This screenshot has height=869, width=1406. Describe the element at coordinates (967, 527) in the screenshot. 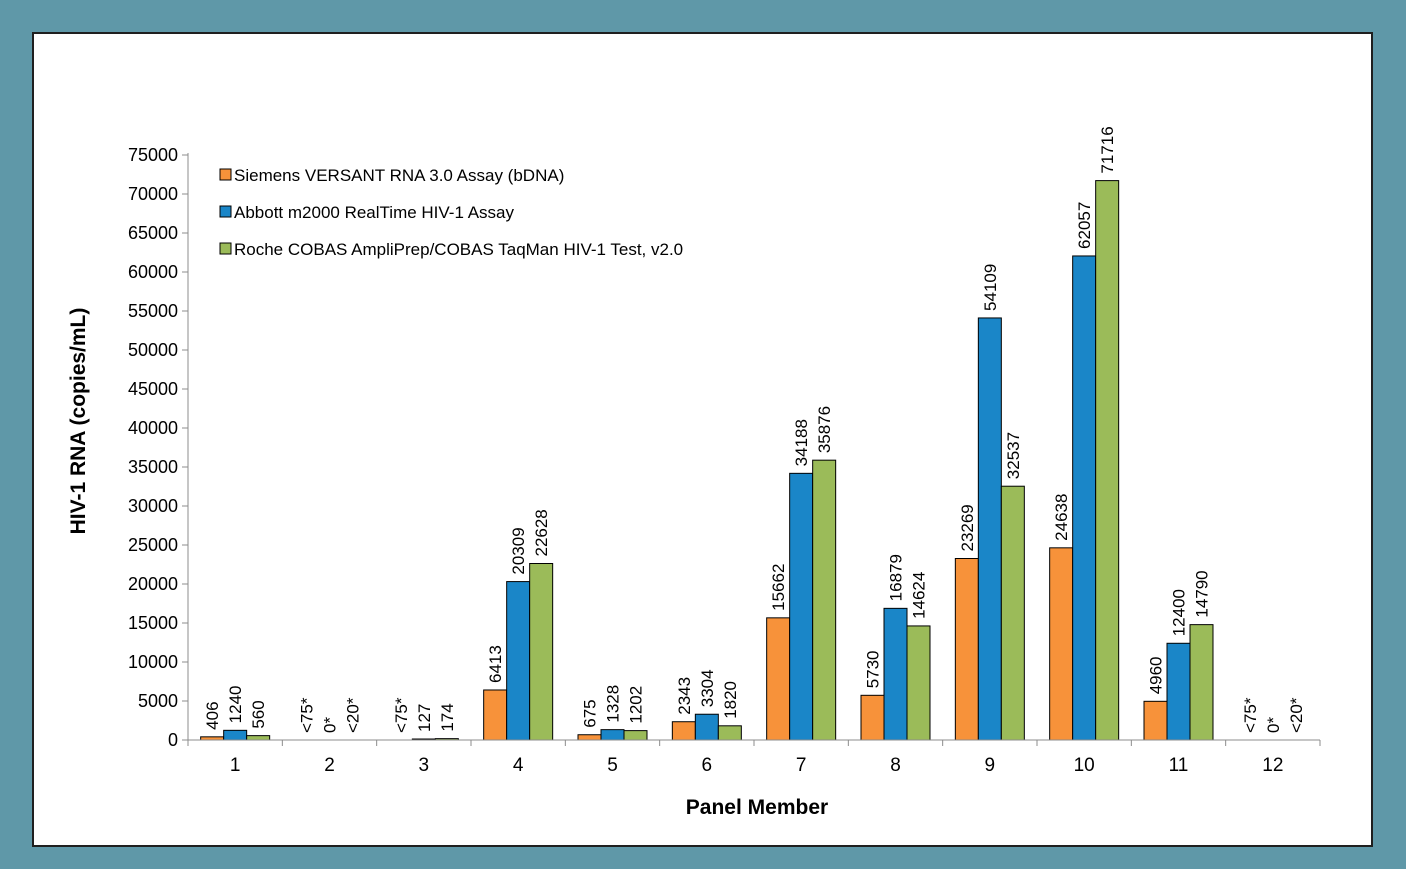

I see `bar-data-label: 23269` at that location.